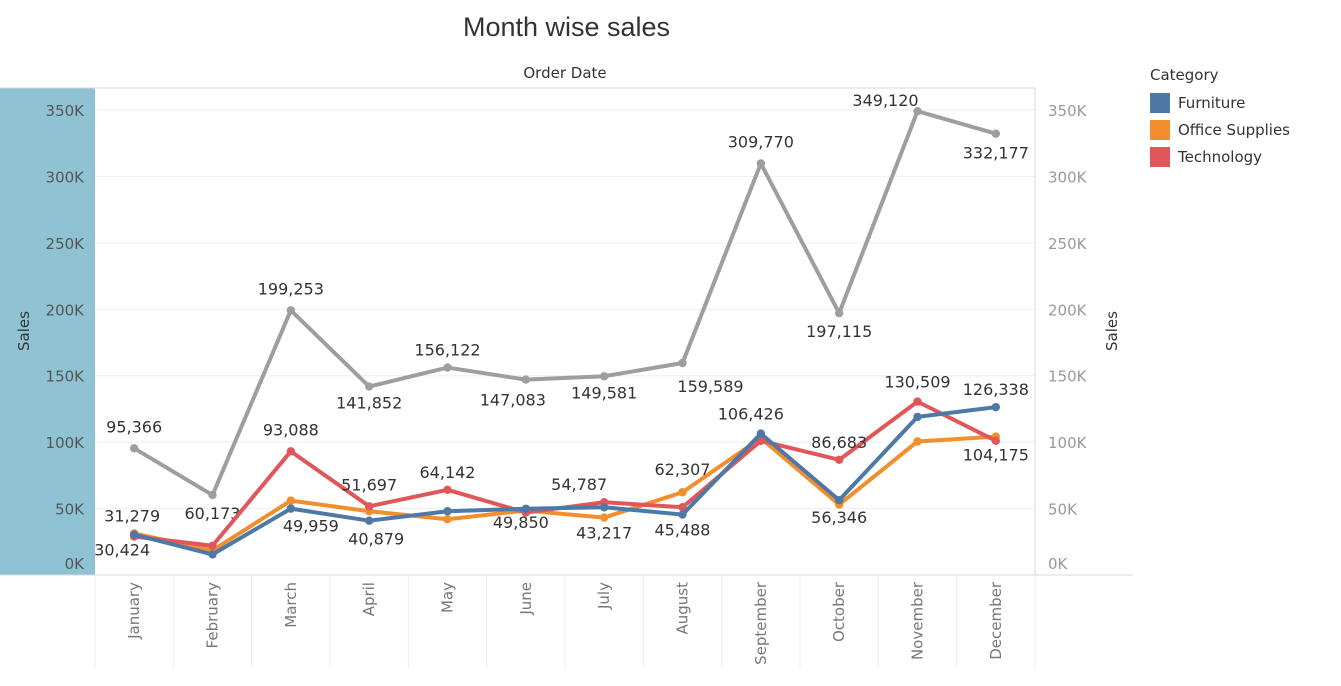  I want to click on legend-label-technology: Technology, so click(1220, 156).